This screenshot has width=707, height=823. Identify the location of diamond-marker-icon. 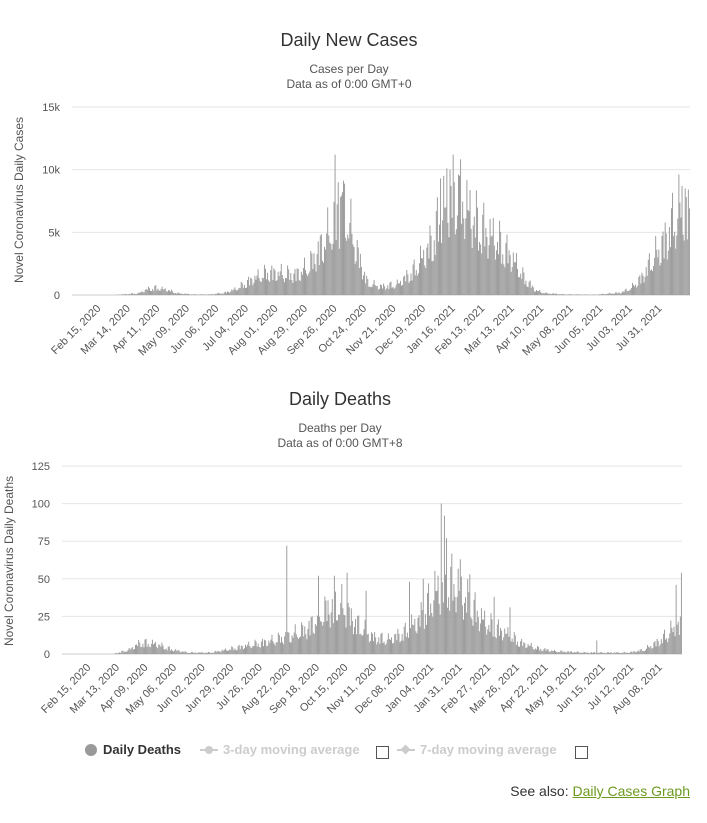
(406, 749).